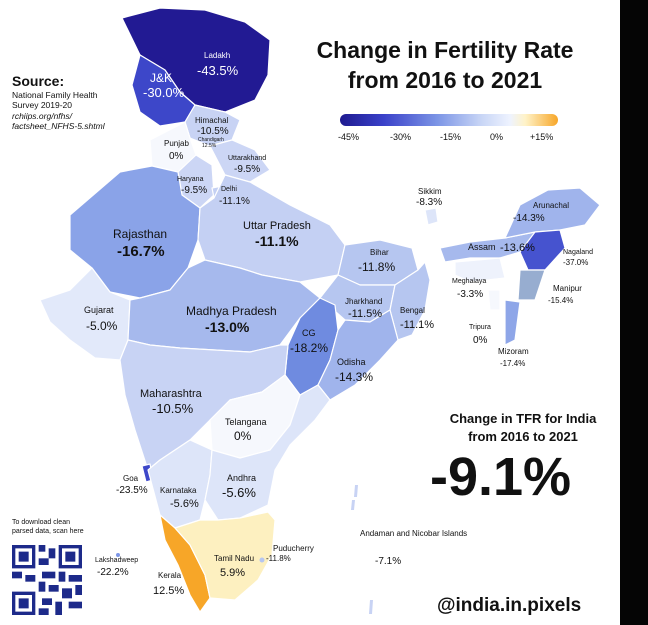 The image size is (648, 625). What do you see at coordinates (561, 300) in the screenshot?
I see `label-manipur-value: -15.4%` at bounding box center [561, 300].